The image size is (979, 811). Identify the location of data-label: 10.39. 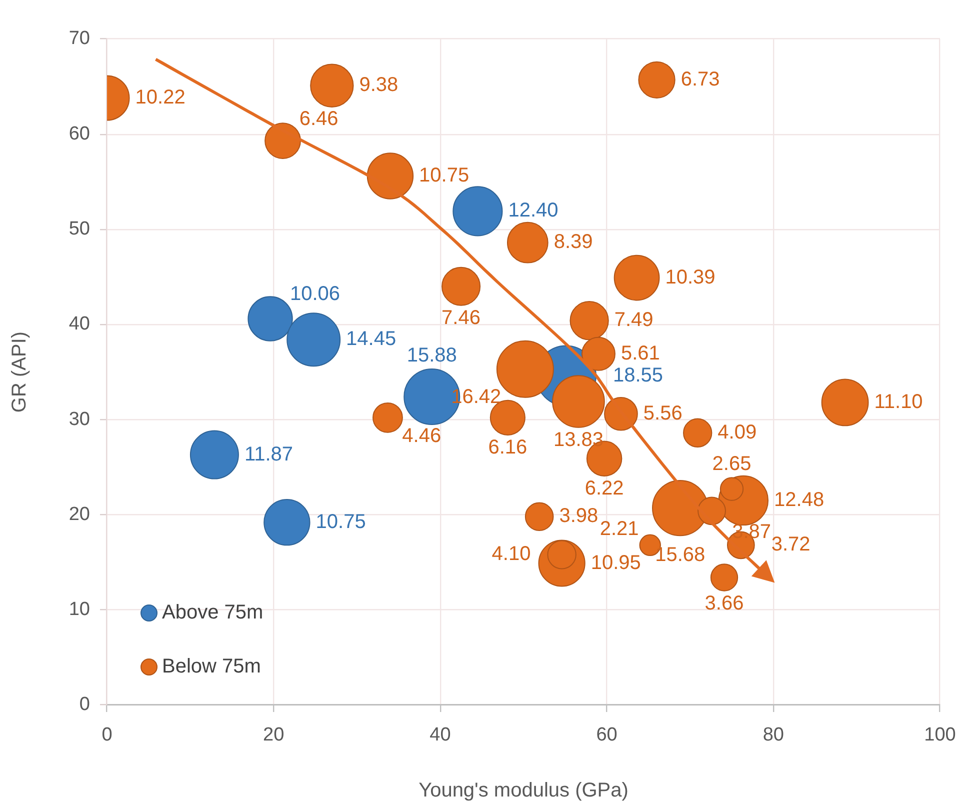
(690, 277).